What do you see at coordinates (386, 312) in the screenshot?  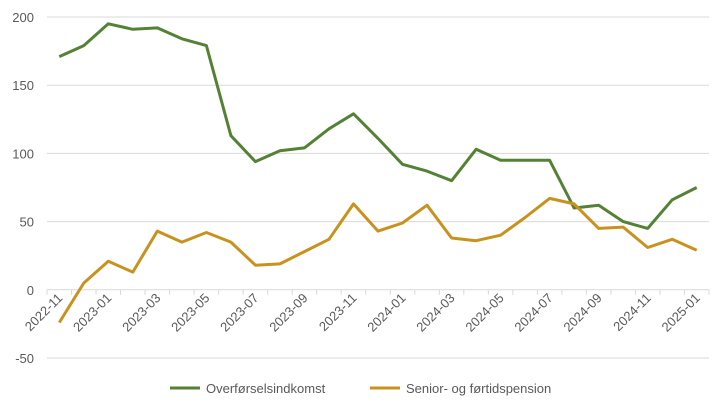 I see `x-tick-label: 2024-01` at bounding box center [386, 312].